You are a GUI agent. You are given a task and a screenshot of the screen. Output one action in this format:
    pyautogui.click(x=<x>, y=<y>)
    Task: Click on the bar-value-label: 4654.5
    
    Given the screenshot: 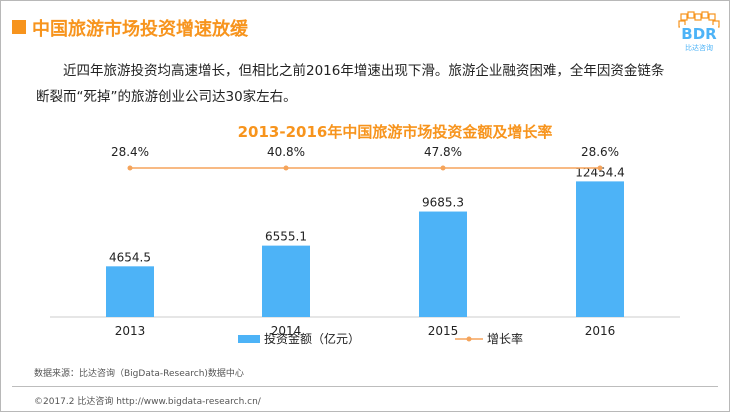 What is the action you would take?
    pyautogui.click(x=130, y=257)
    